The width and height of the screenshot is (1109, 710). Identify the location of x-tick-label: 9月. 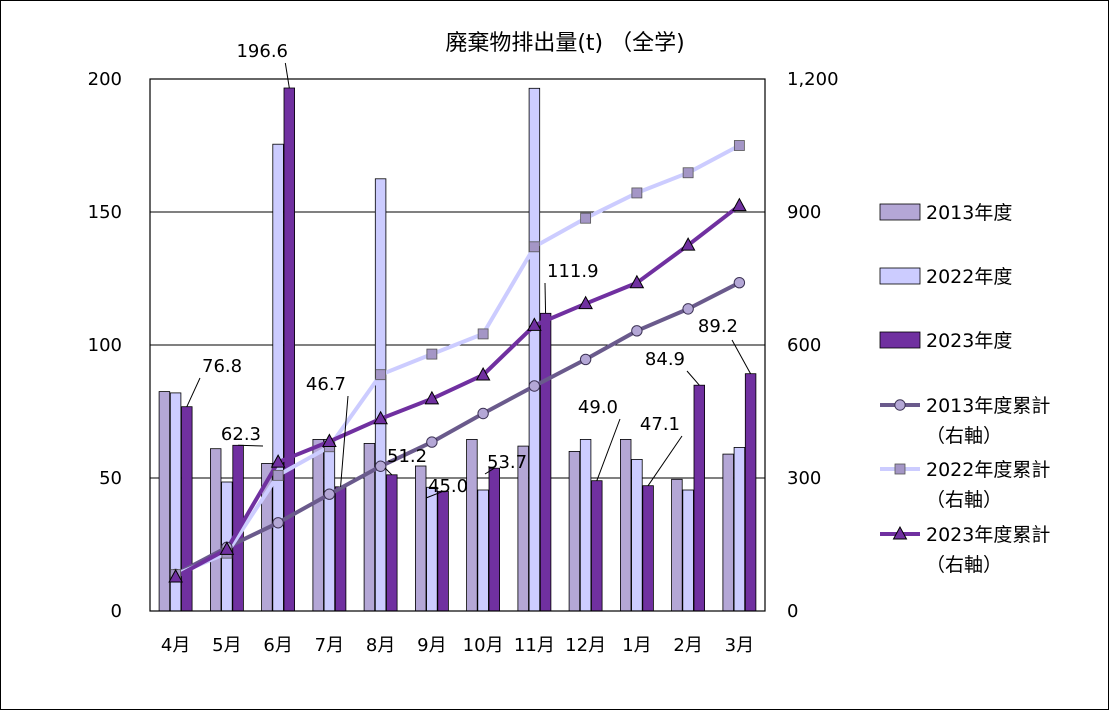
(431, 645).